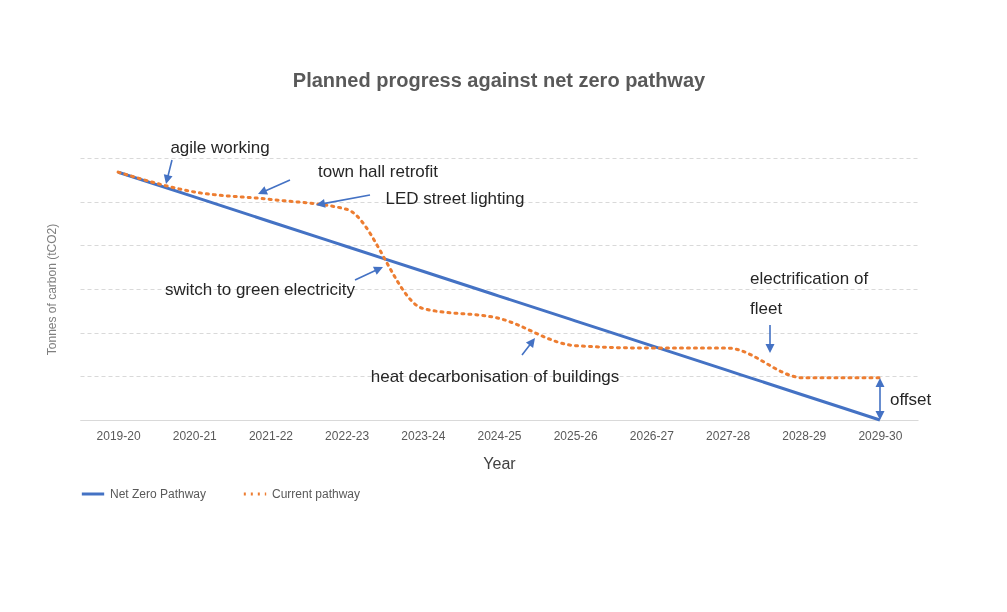  I want to click on x-axis-title: Year, so click(500, 463).